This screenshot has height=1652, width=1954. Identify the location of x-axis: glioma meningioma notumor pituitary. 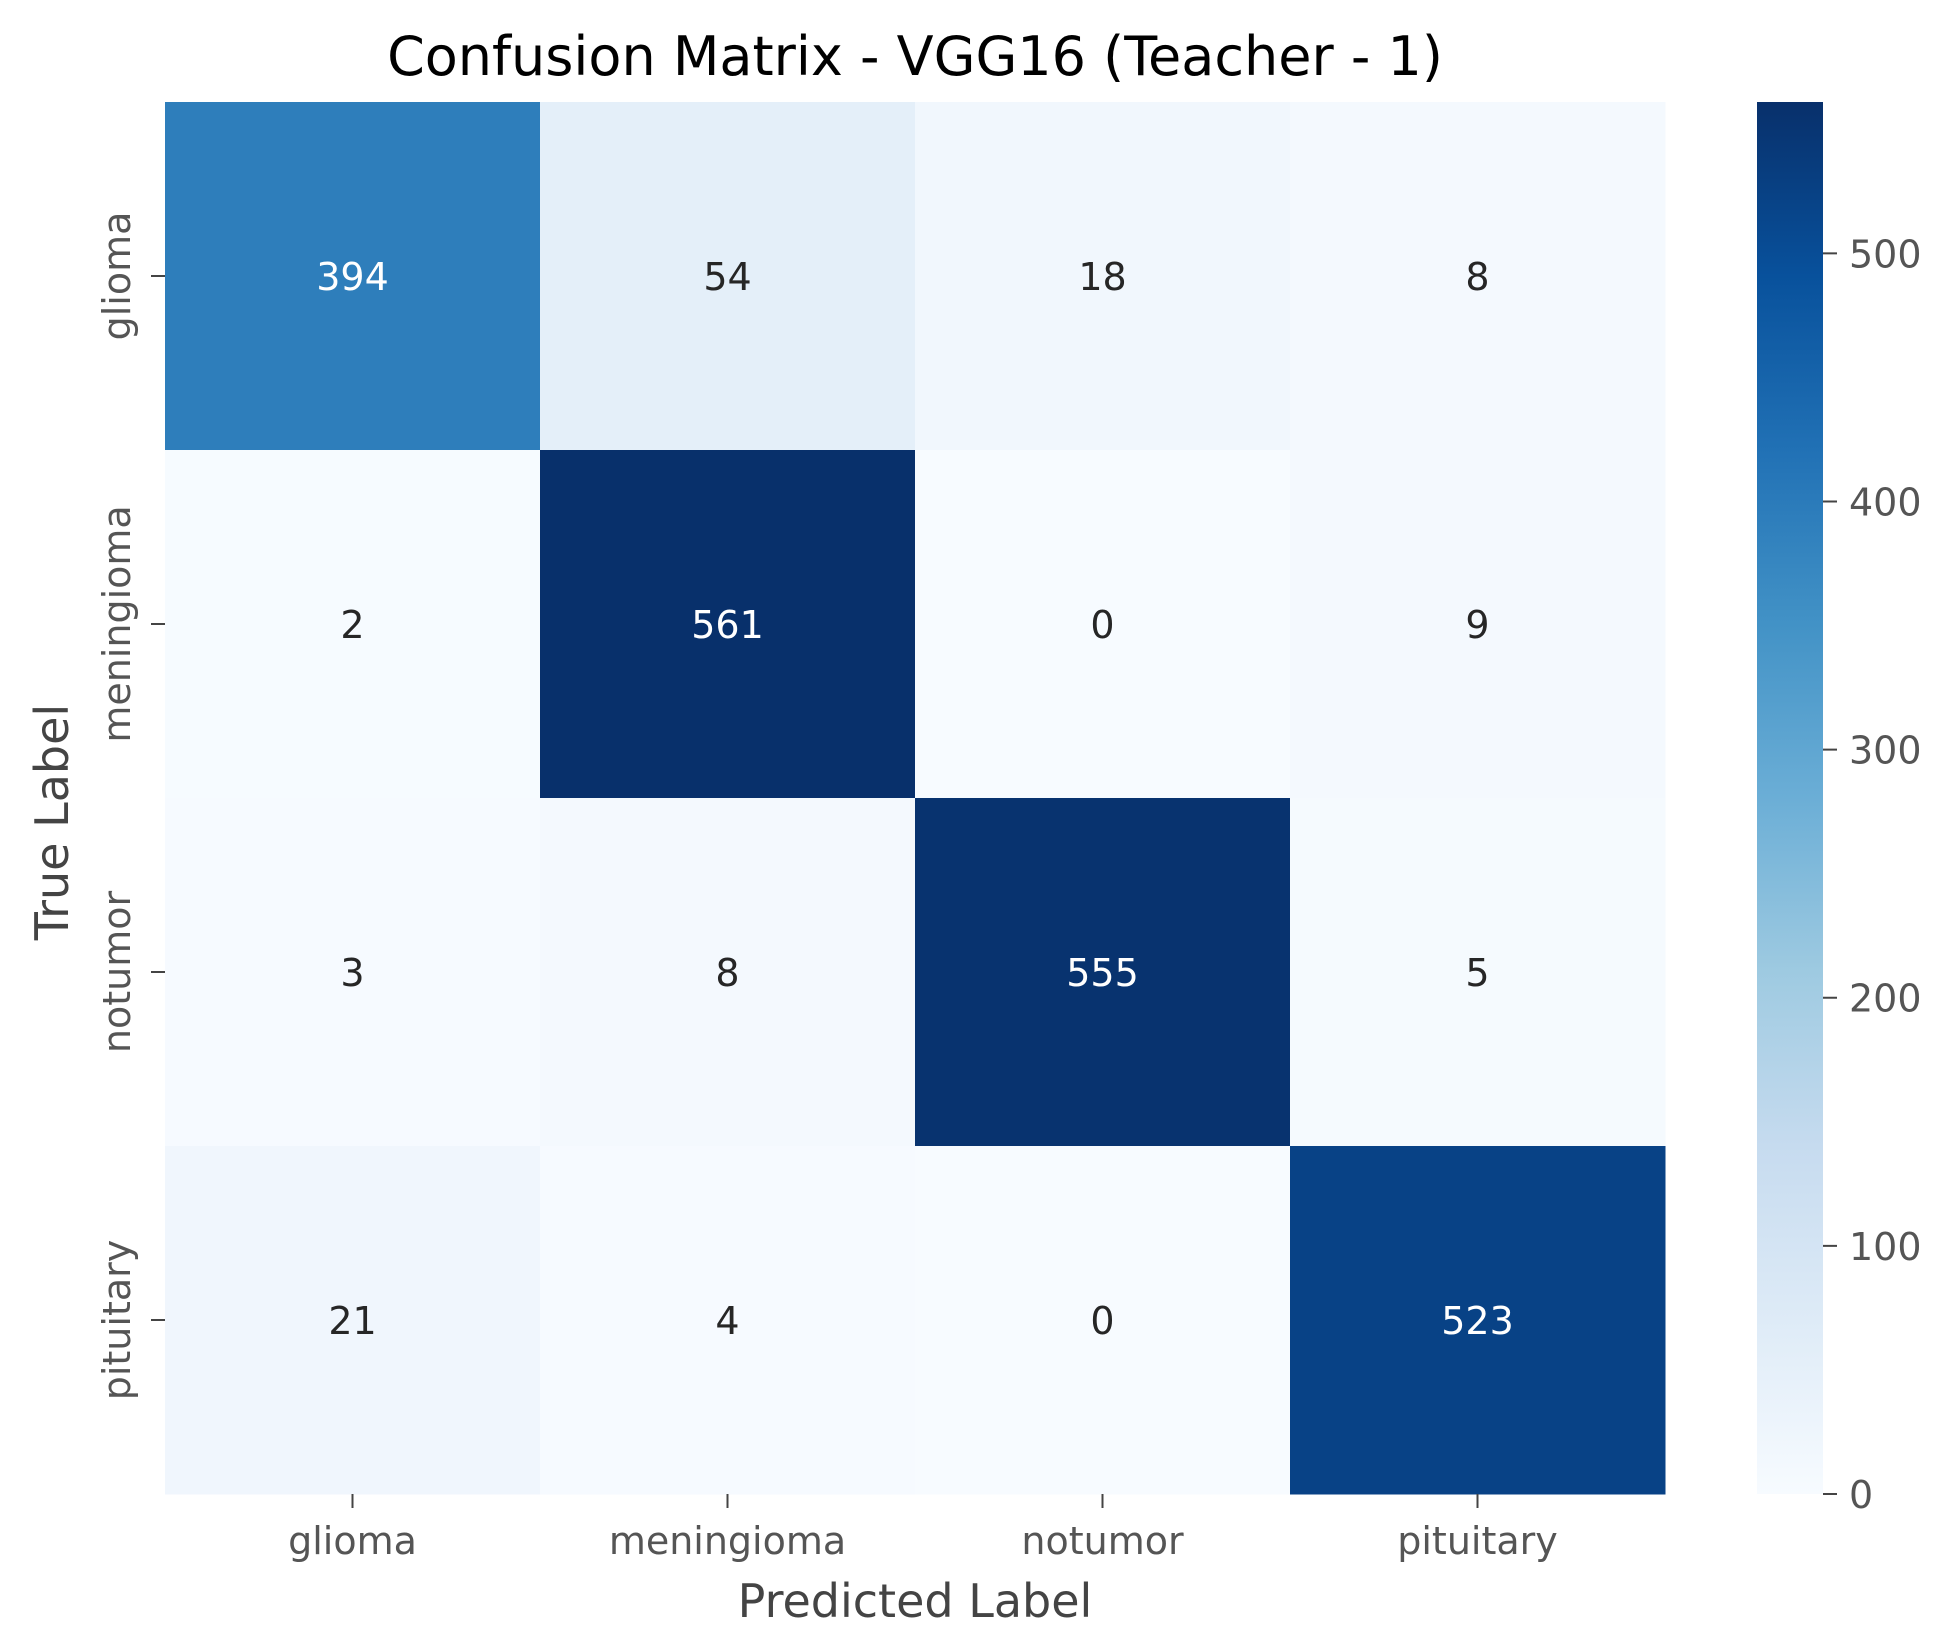
(923, 1528).